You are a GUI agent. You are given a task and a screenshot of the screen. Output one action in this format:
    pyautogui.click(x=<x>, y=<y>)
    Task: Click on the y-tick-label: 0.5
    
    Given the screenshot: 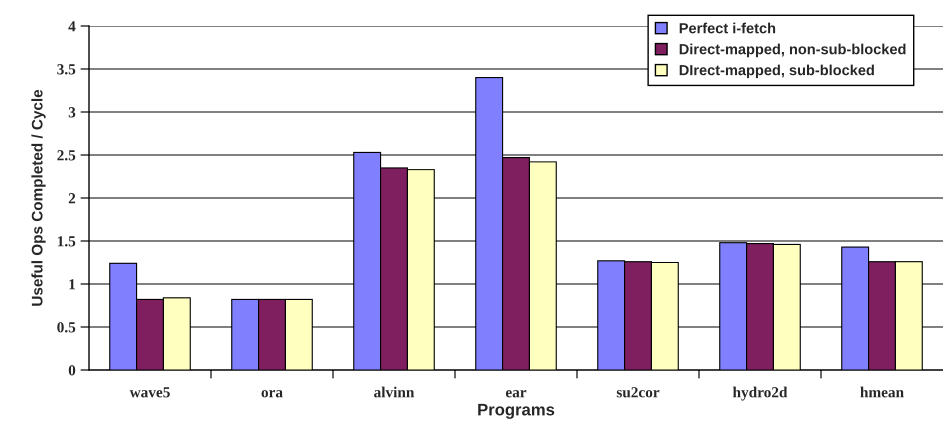 What is the action you would take?
    pyautogui.click(x=66, y=327)
    